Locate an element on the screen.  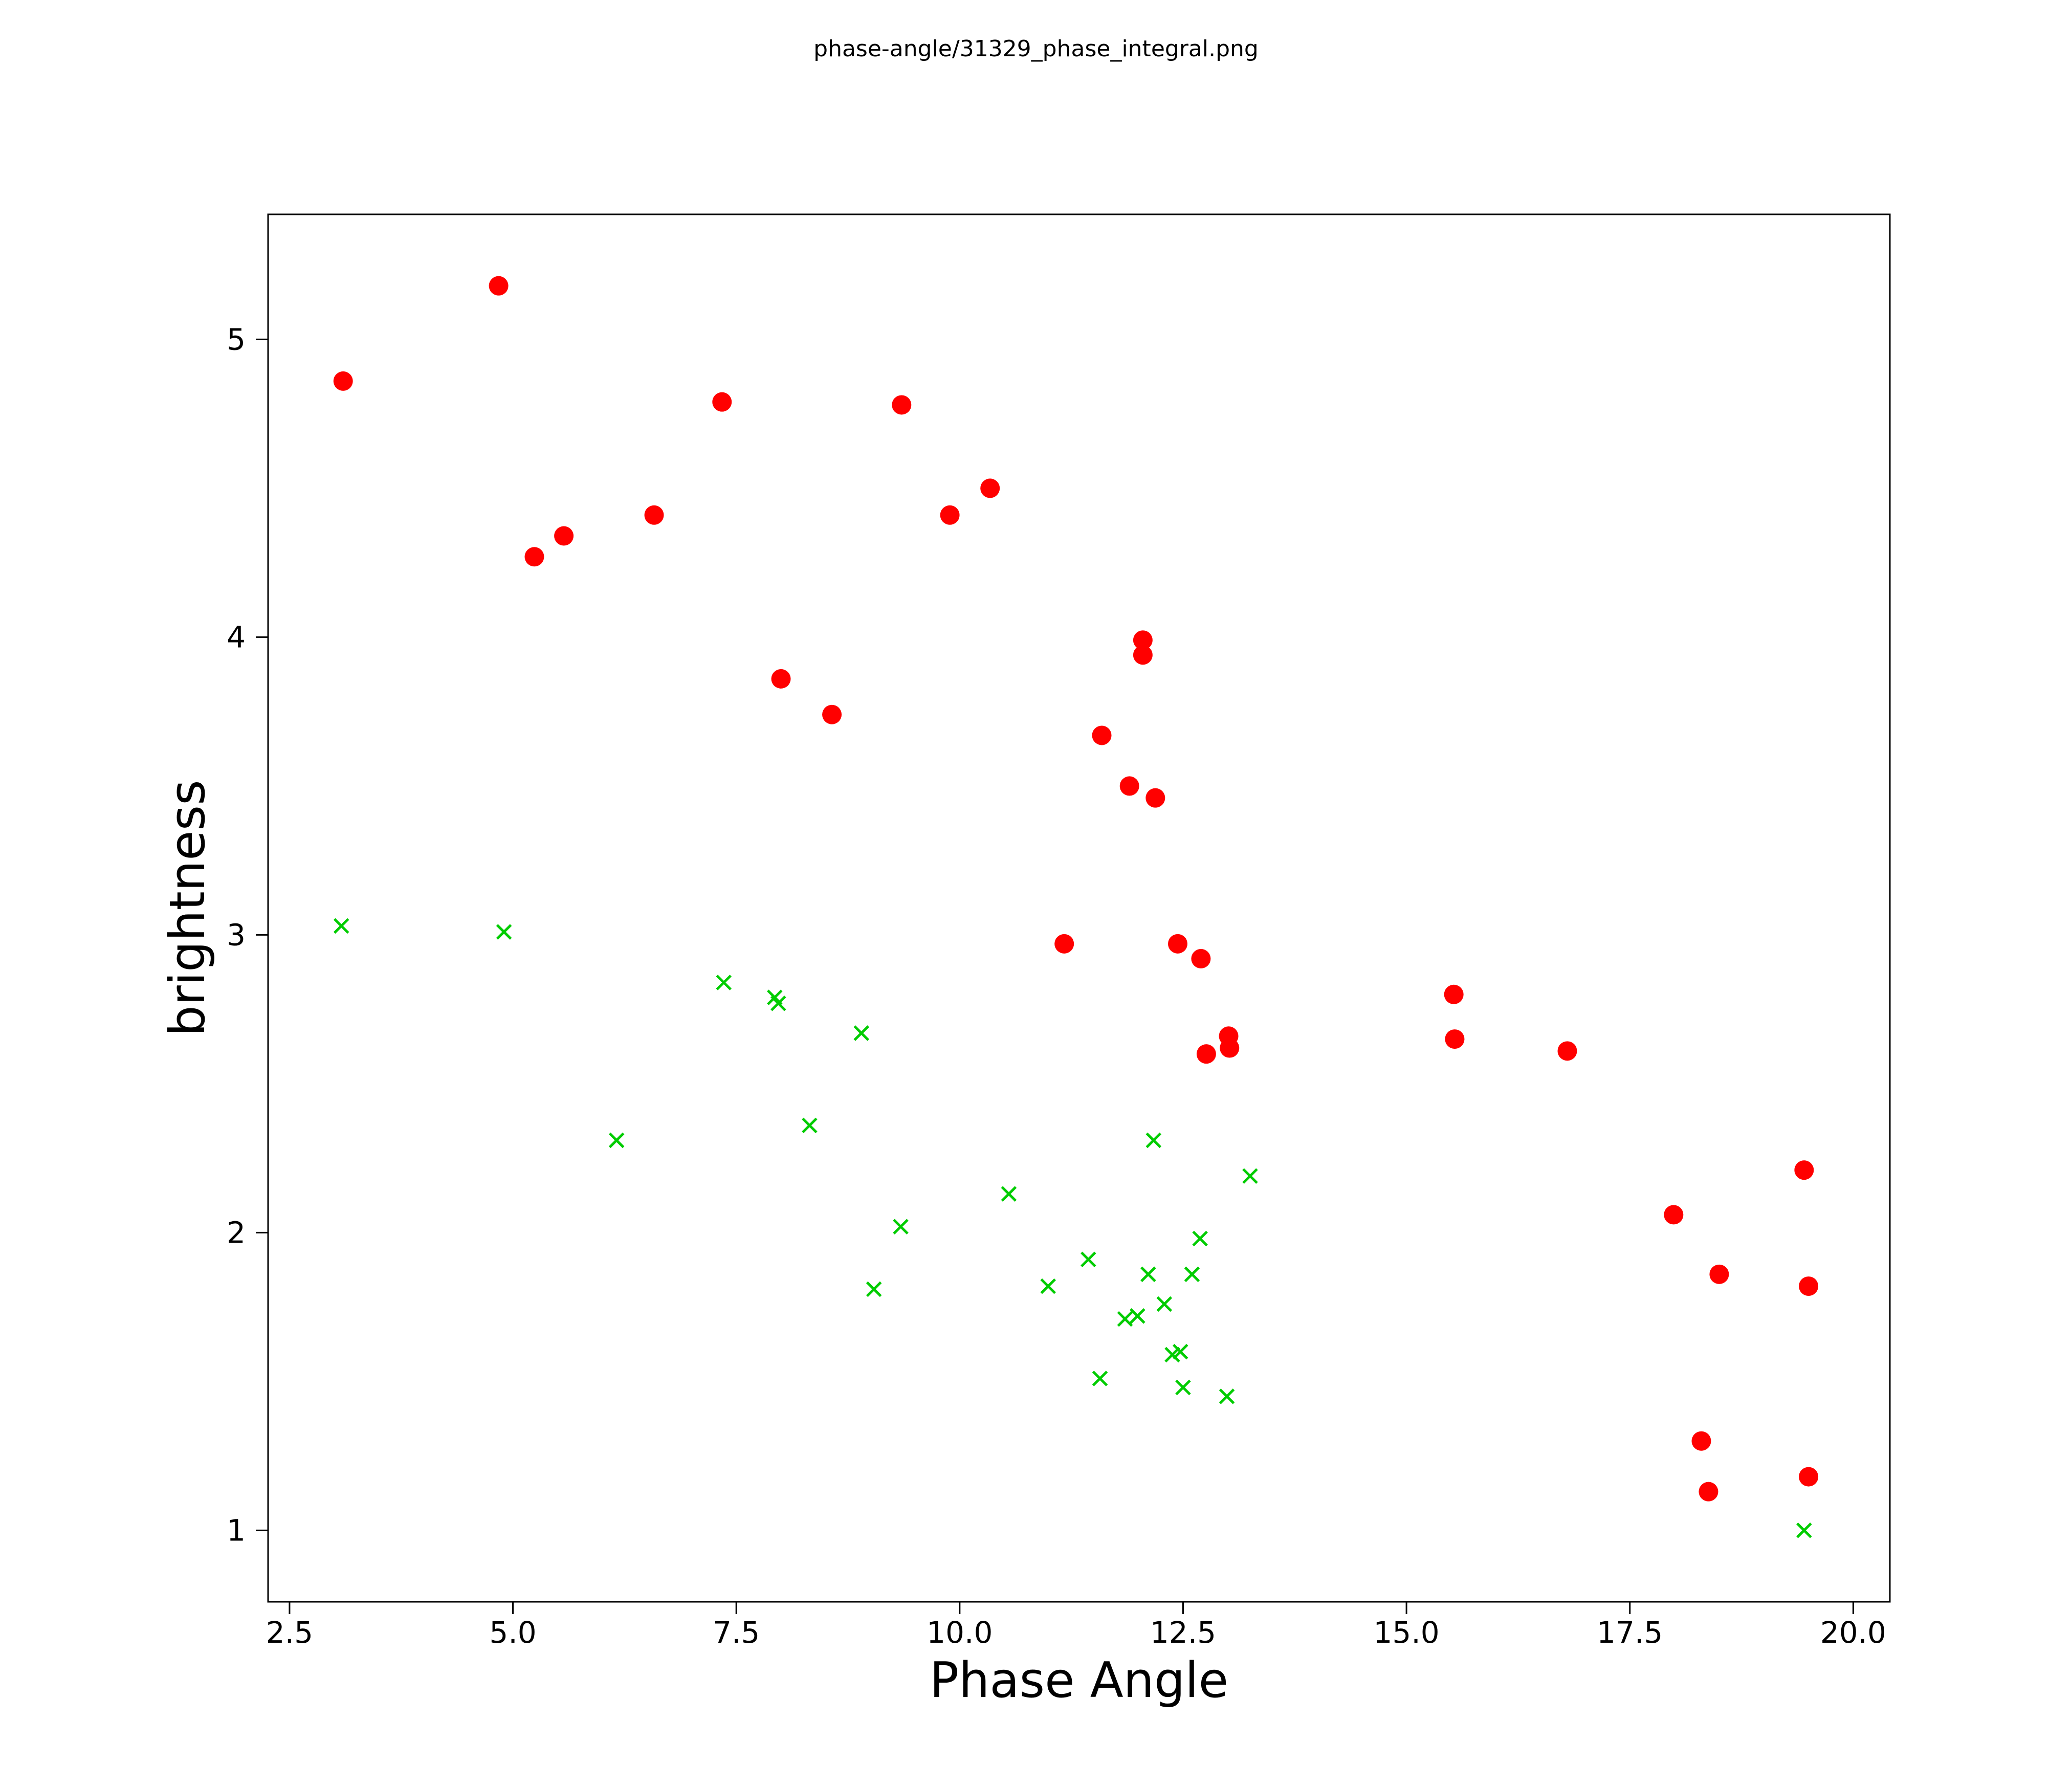
x-tick-label: 5.0 is located at coordinates (512, 1633).